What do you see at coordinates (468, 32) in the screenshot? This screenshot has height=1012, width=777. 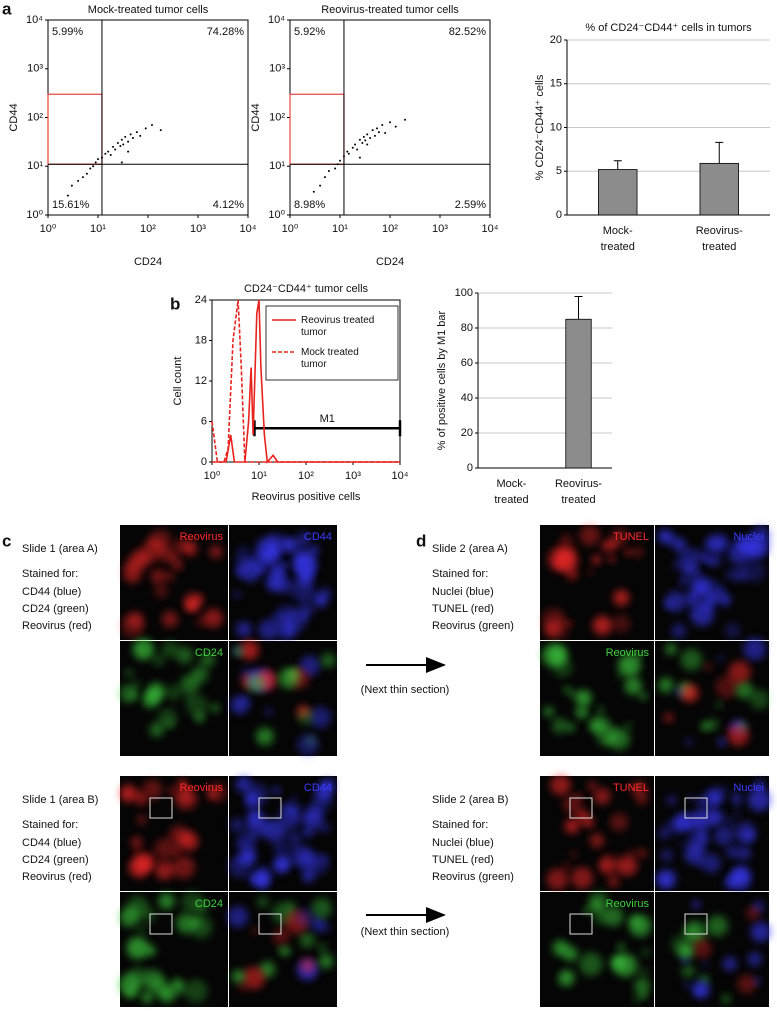 I see `quadrant-label: 82.52%` at bounding box center [468, 32].